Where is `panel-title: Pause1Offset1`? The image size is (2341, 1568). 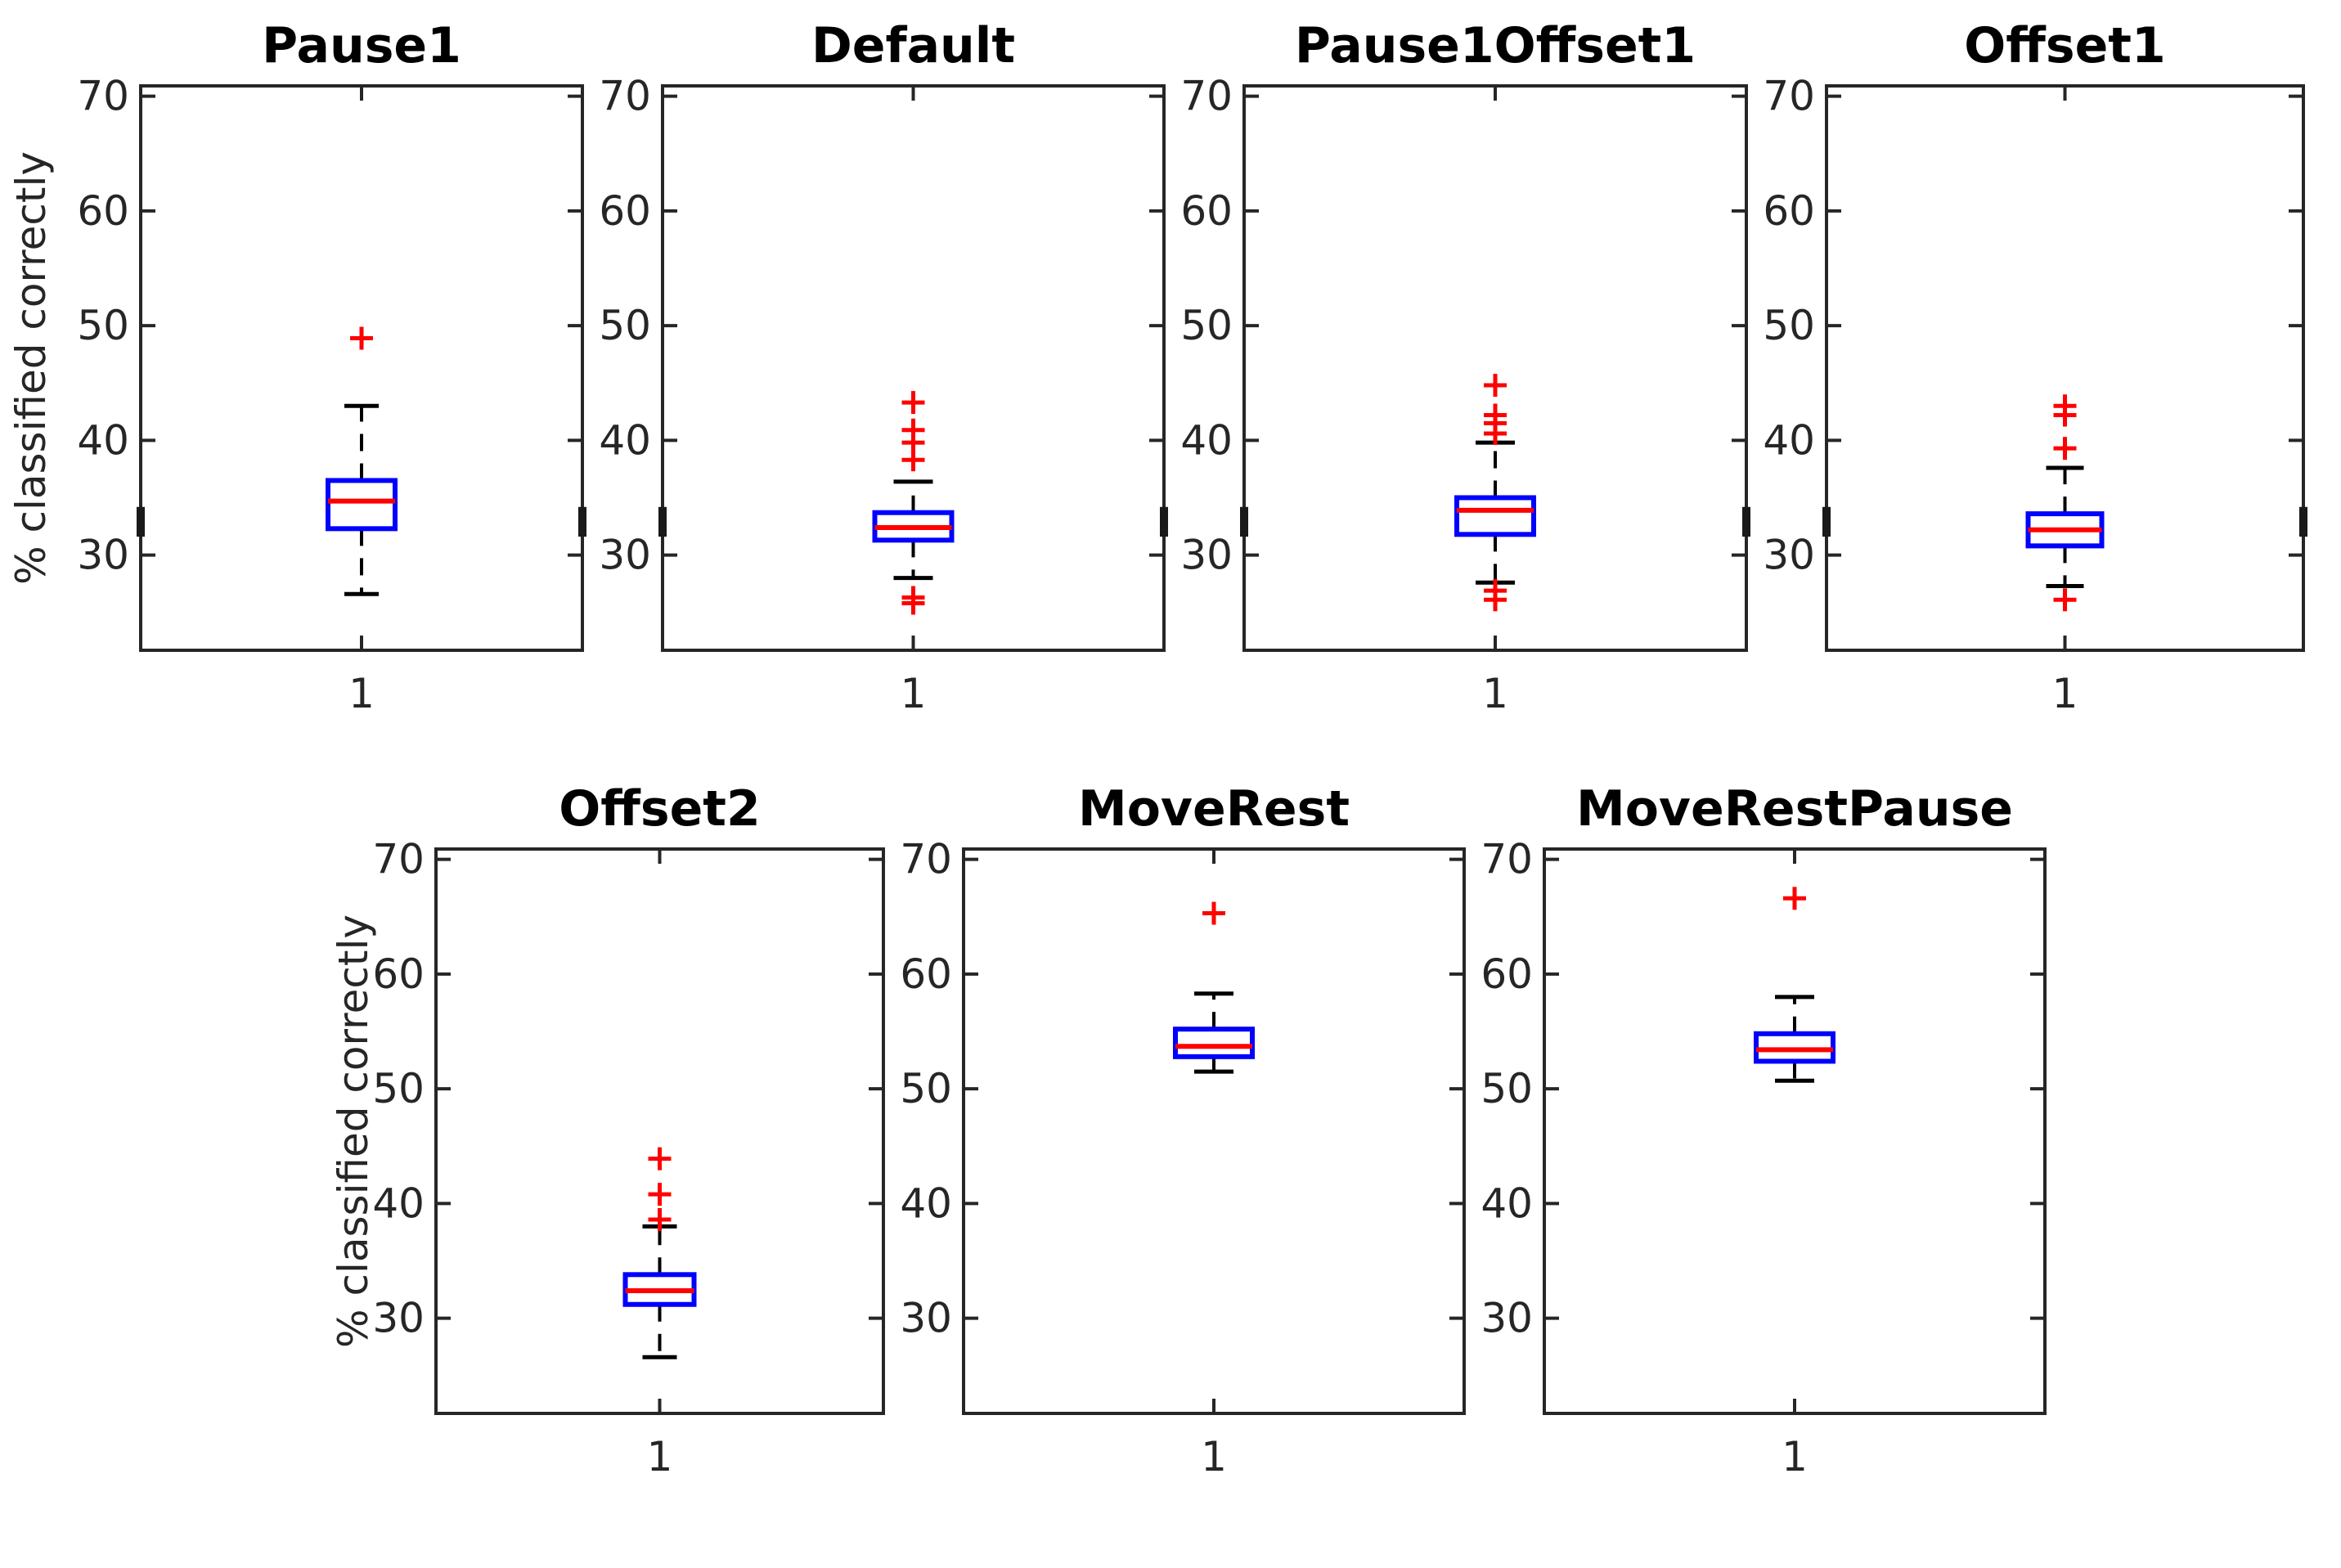 panel-title: Pause1Offset1 is located at coordinates (1495, 45).